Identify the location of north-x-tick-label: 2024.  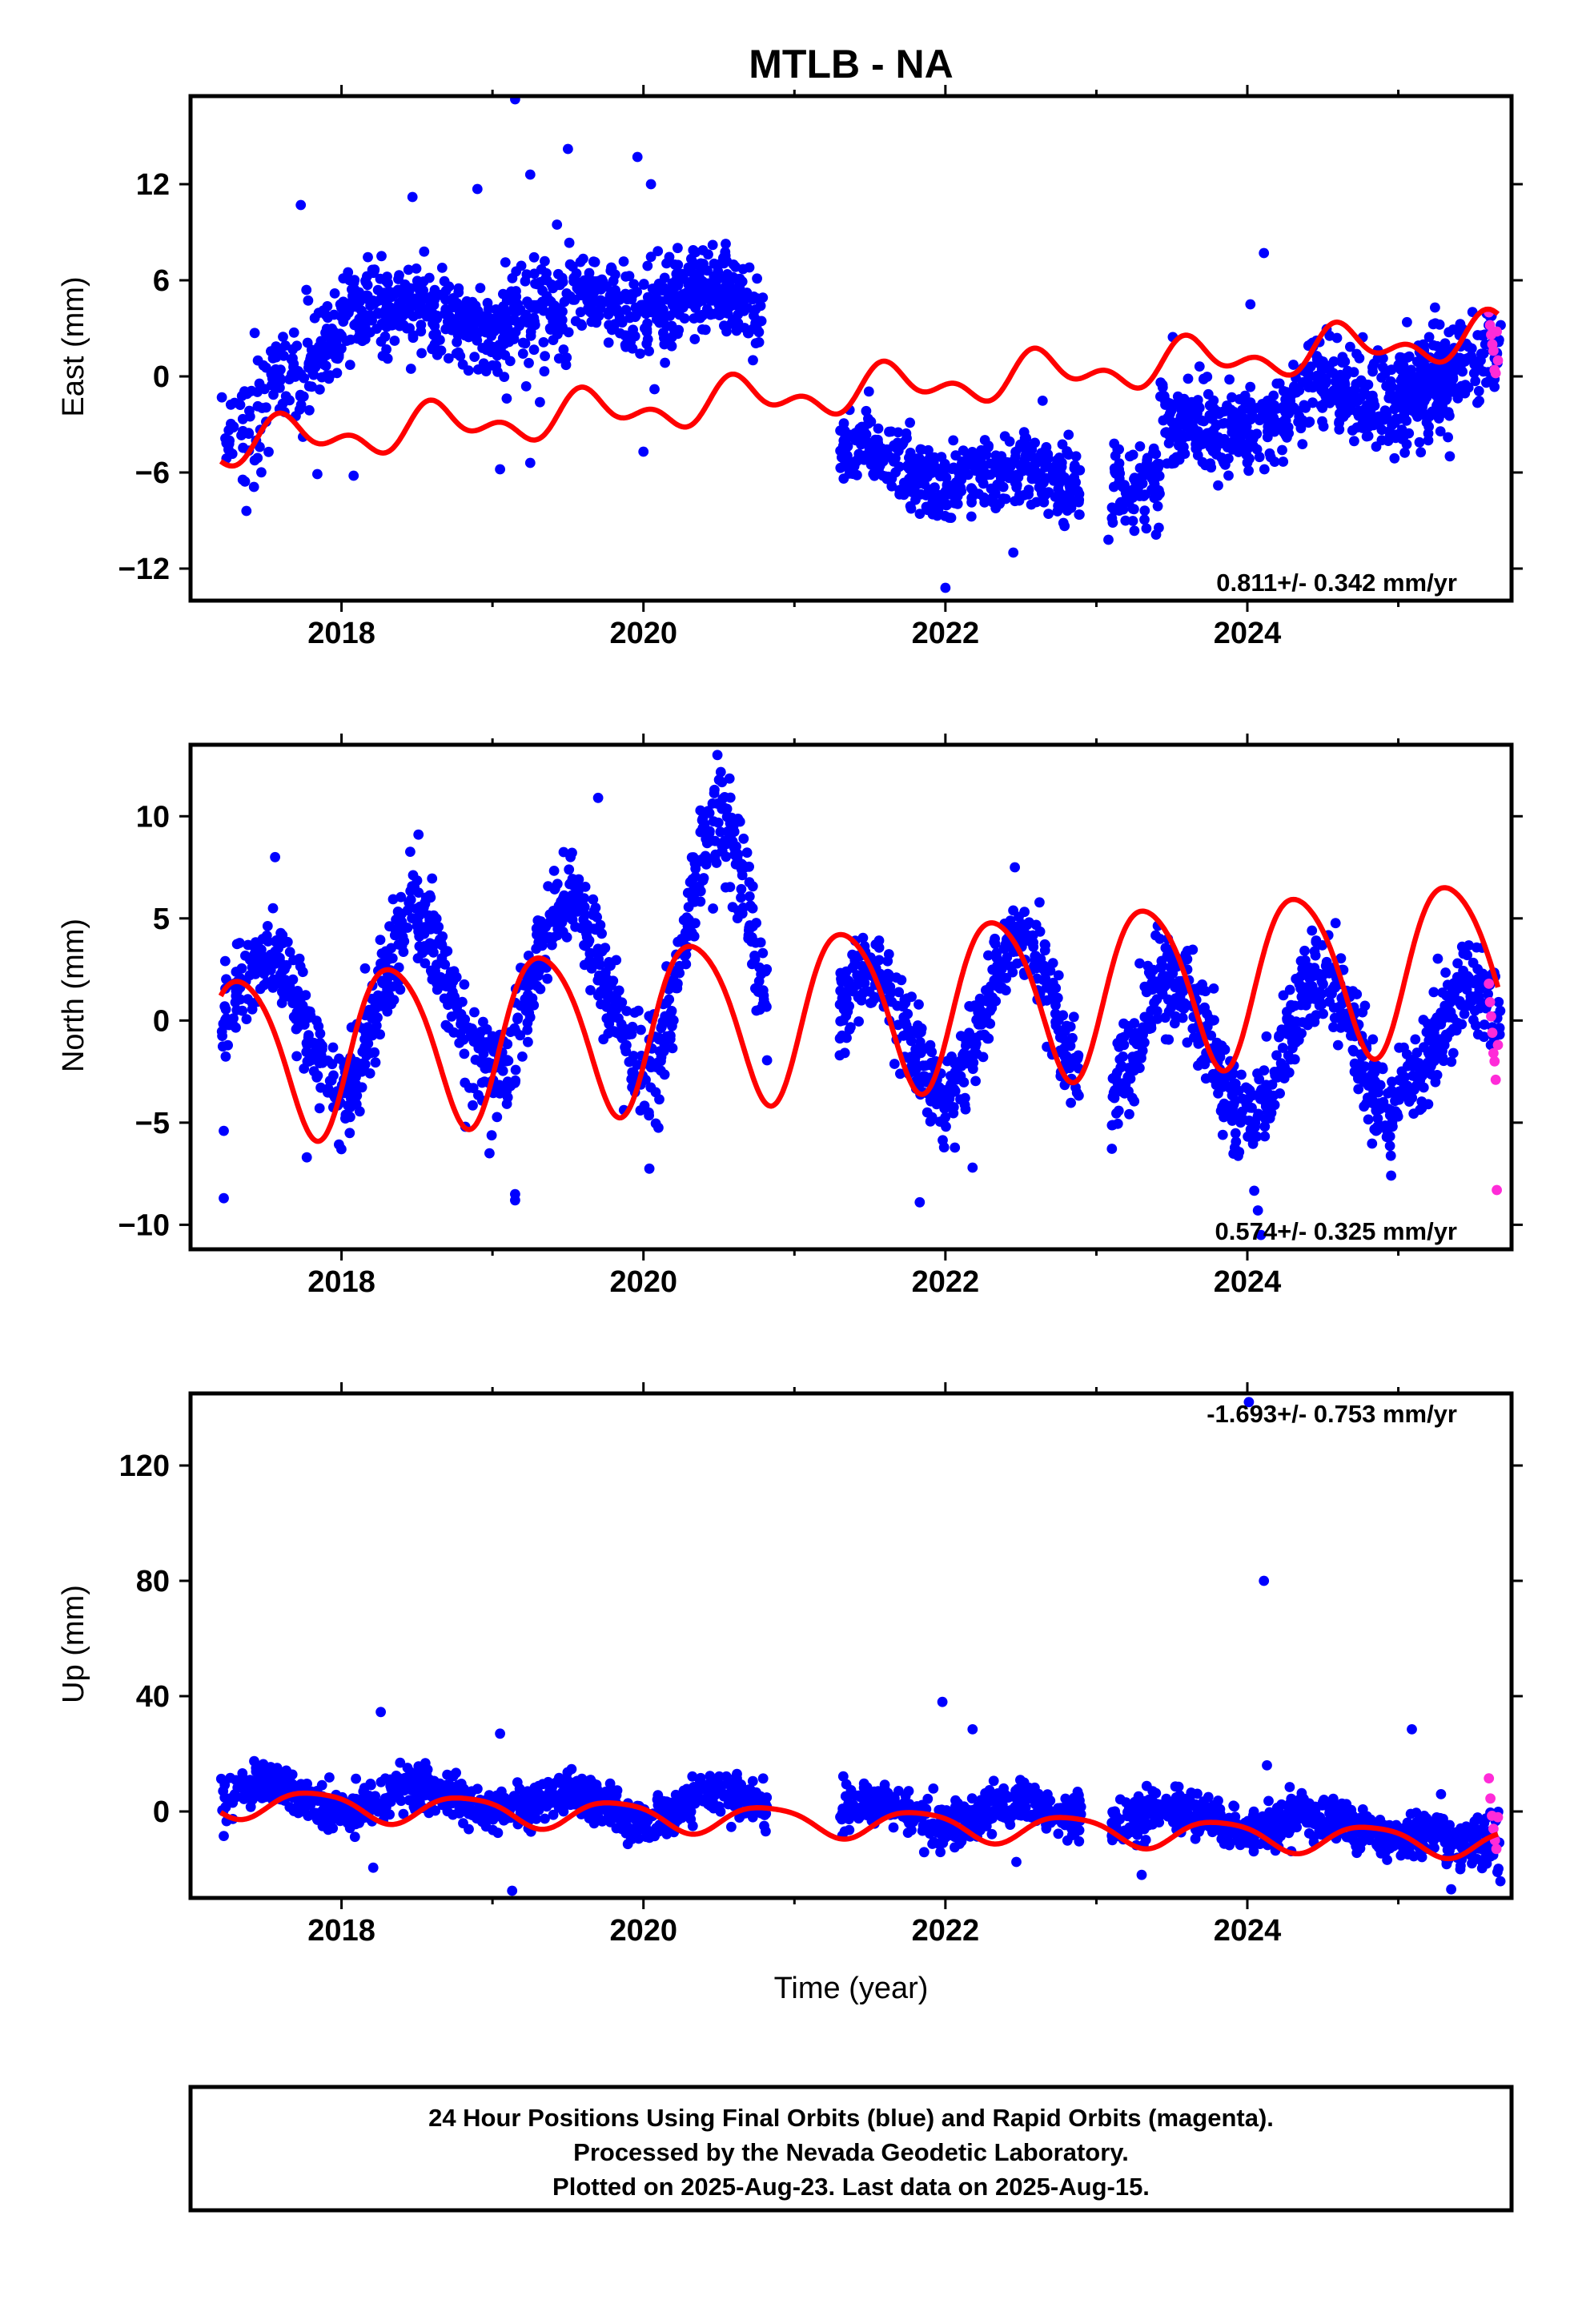
(1248, 1282).